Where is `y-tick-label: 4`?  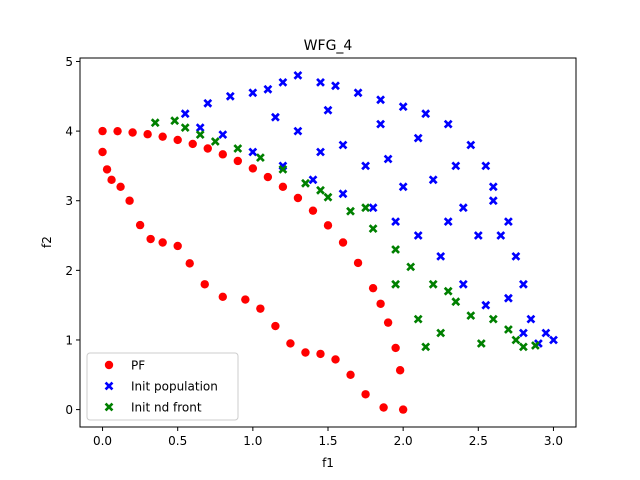
y-tick-label: 4 is located at coordinates (69, 132).